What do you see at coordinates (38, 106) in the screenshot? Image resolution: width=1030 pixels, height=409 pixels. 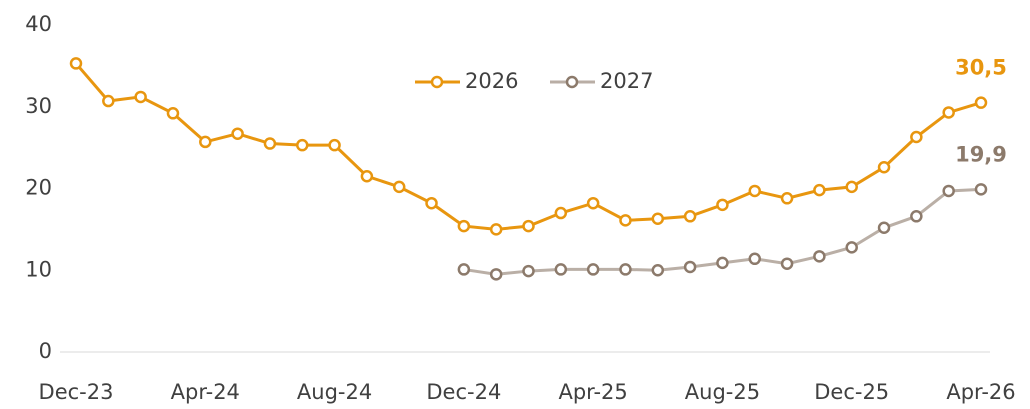 I see `y-tick-label: 30` at bounding box center [38, 106].